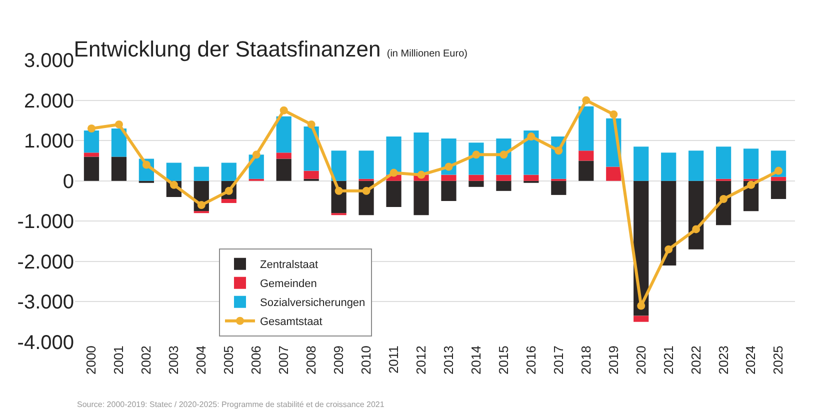 The height and width of the screenshot is (412, 820). What do you see at coordinates (291, 322) in the screenshot?
I see `legend-label: Gesamtstaat` at bounding box center [291, 322].